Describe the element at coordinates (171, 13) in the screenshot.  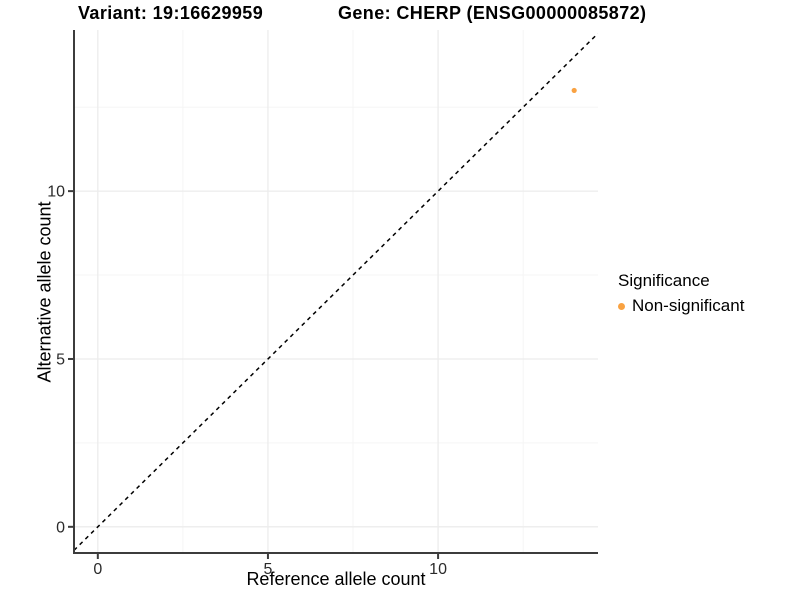
I see `plot-title-variant: Variant: 19:16629959` at that location.